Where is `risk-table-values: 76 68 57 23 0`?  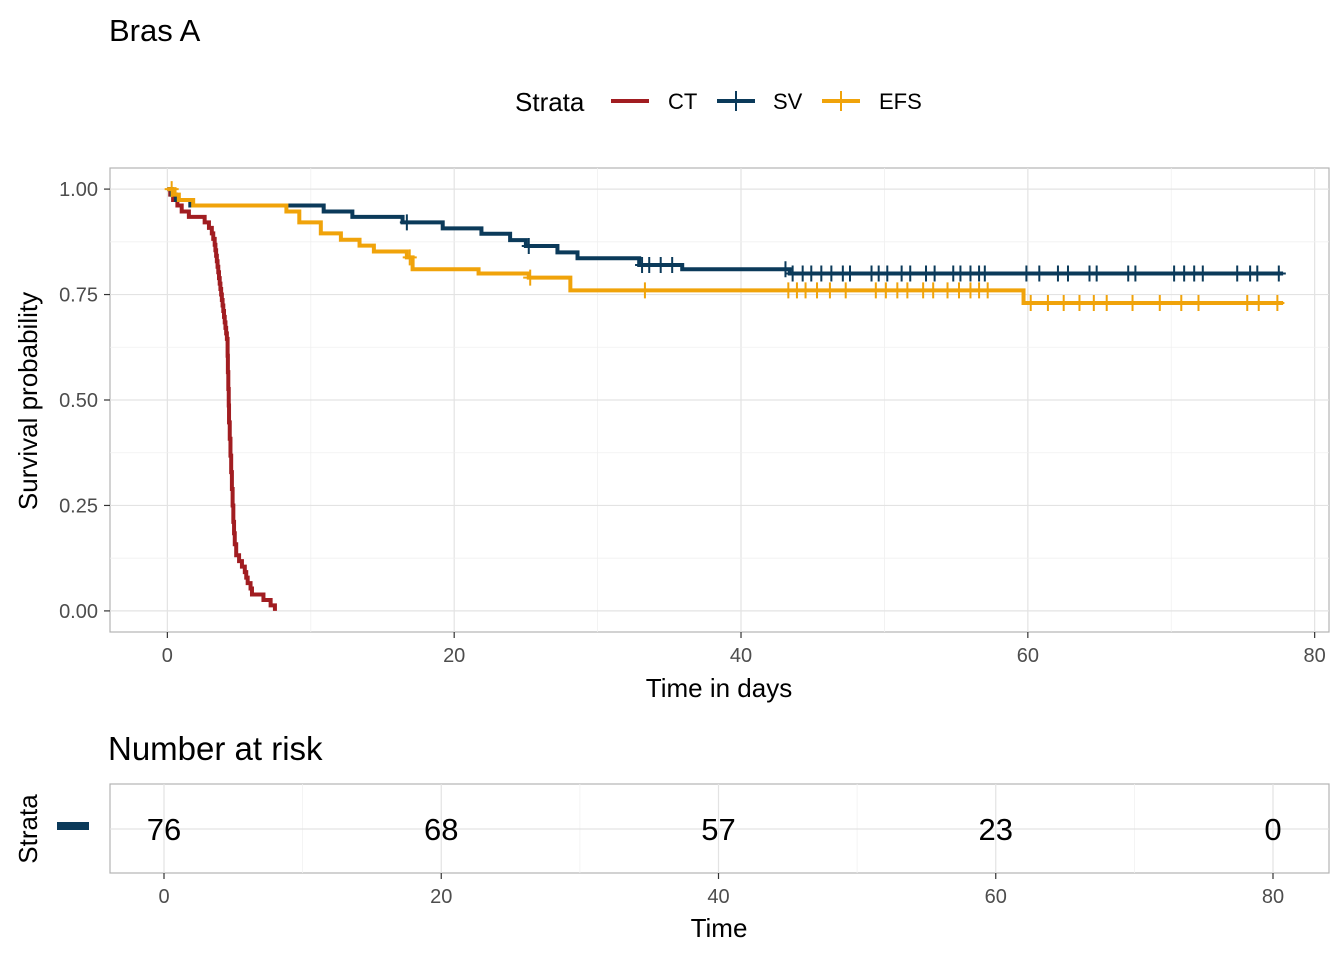
risk-table-values: 76 68 57 23 0 is located at coordinates (714, 829).